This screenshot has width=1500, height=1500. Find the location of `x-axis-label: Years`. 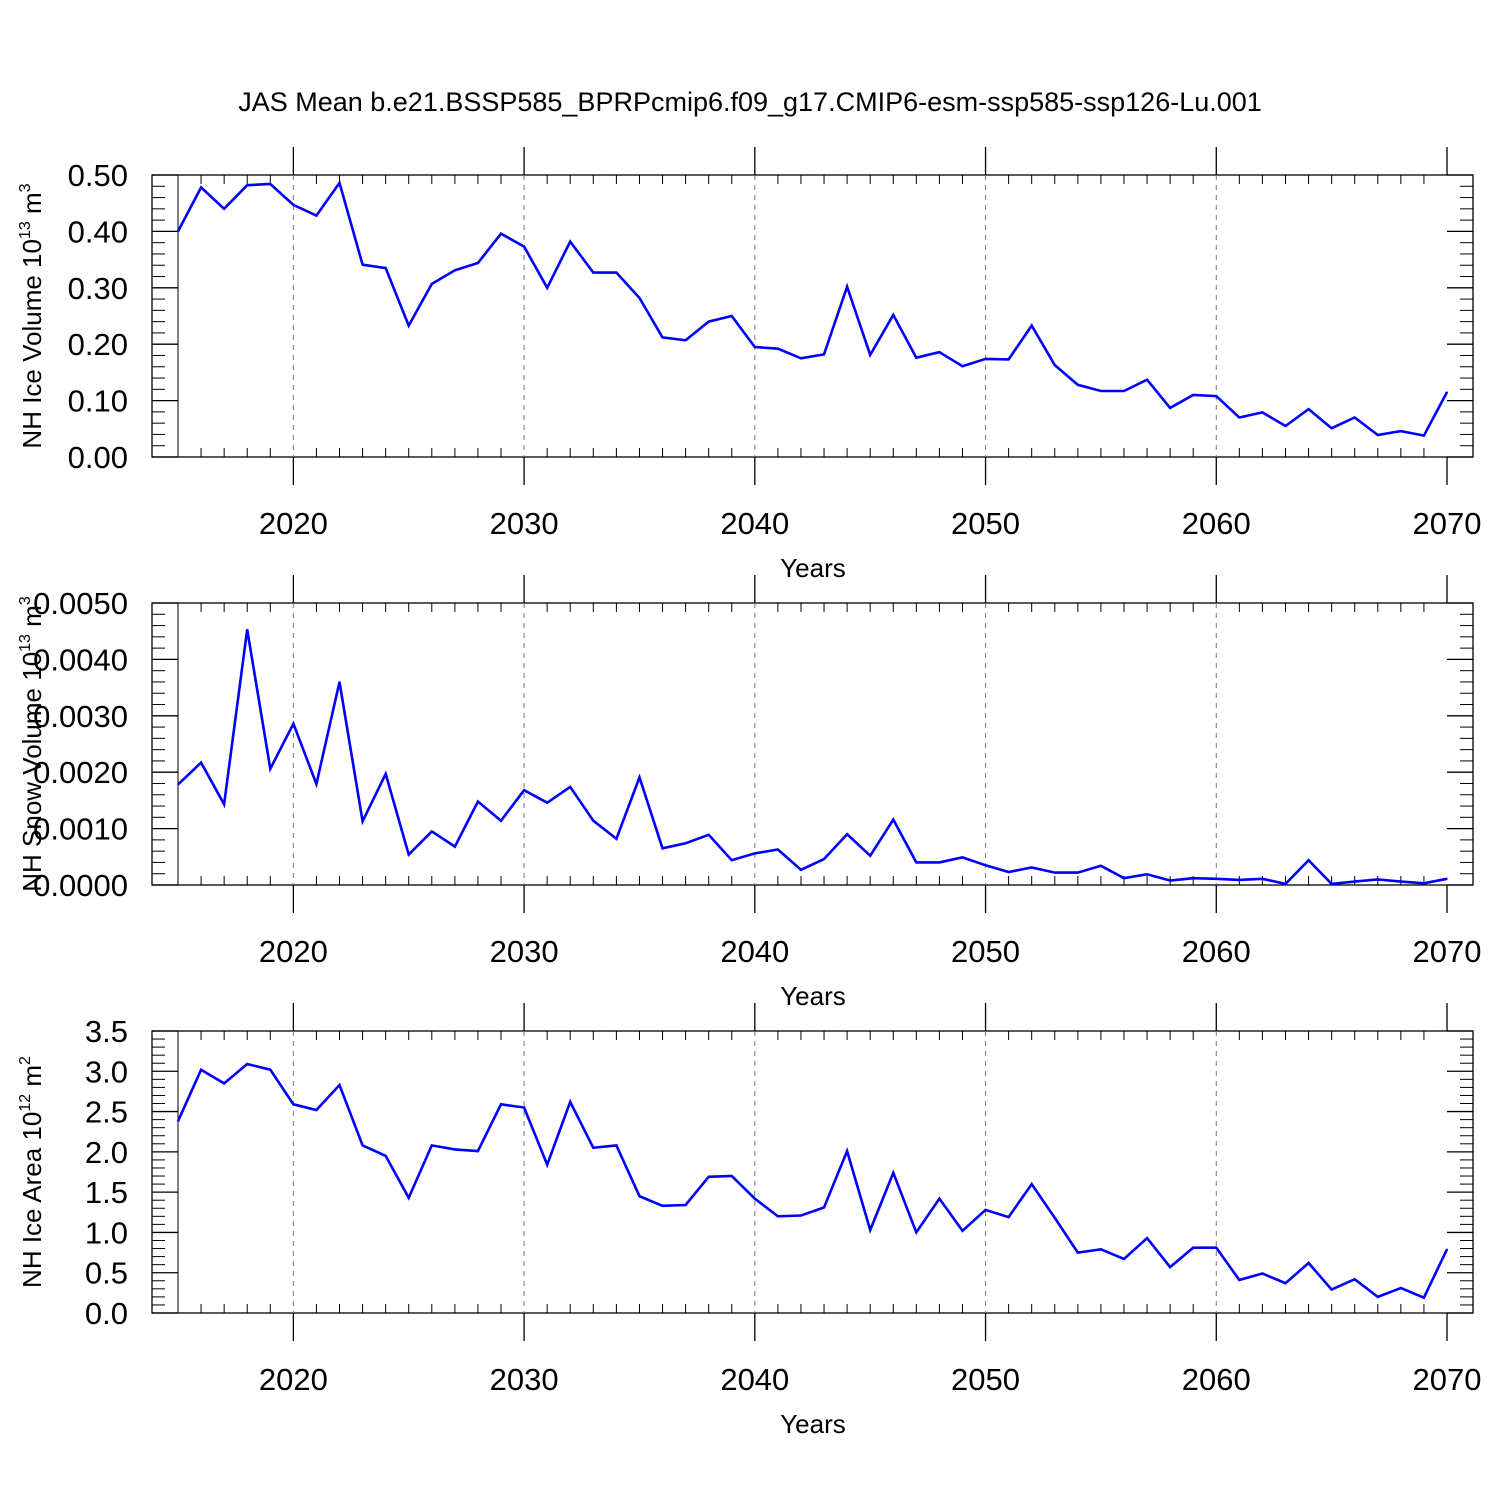

x-axis-label: Years is located at coordinates (813, 568).